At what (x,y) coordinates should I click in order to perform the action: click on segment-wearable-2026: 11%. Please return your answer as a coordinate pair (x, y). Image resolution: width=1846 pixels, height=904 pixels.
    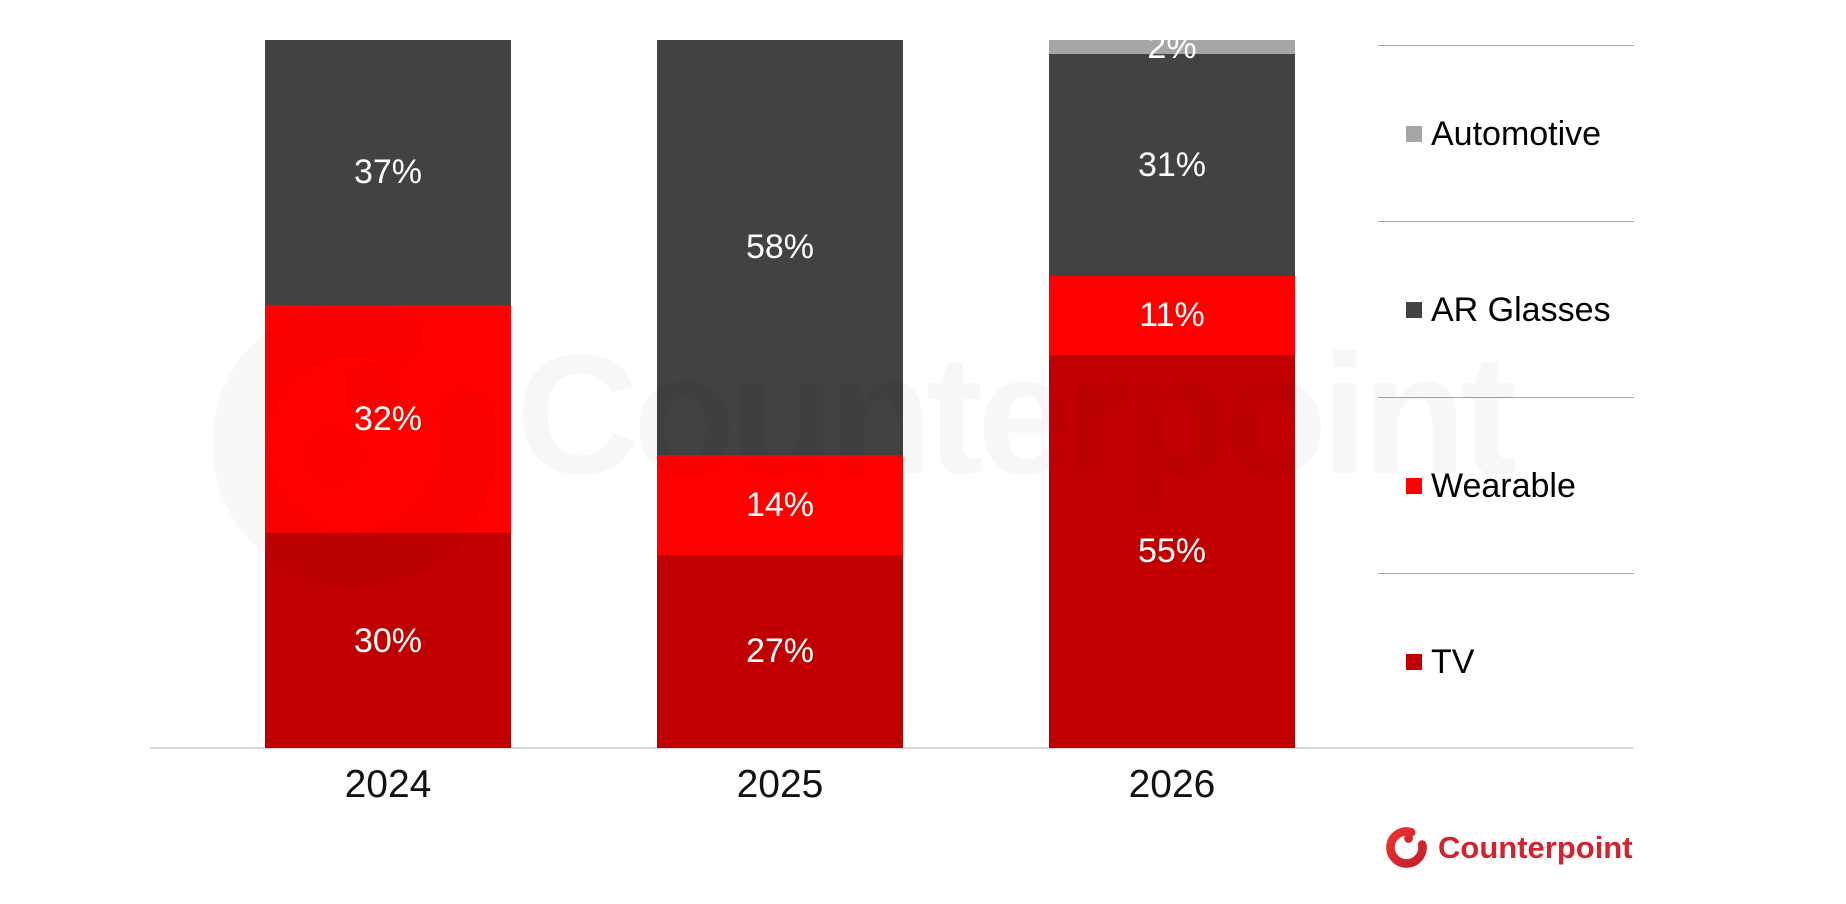
    Looking at the image, I should click on (1172, 315).